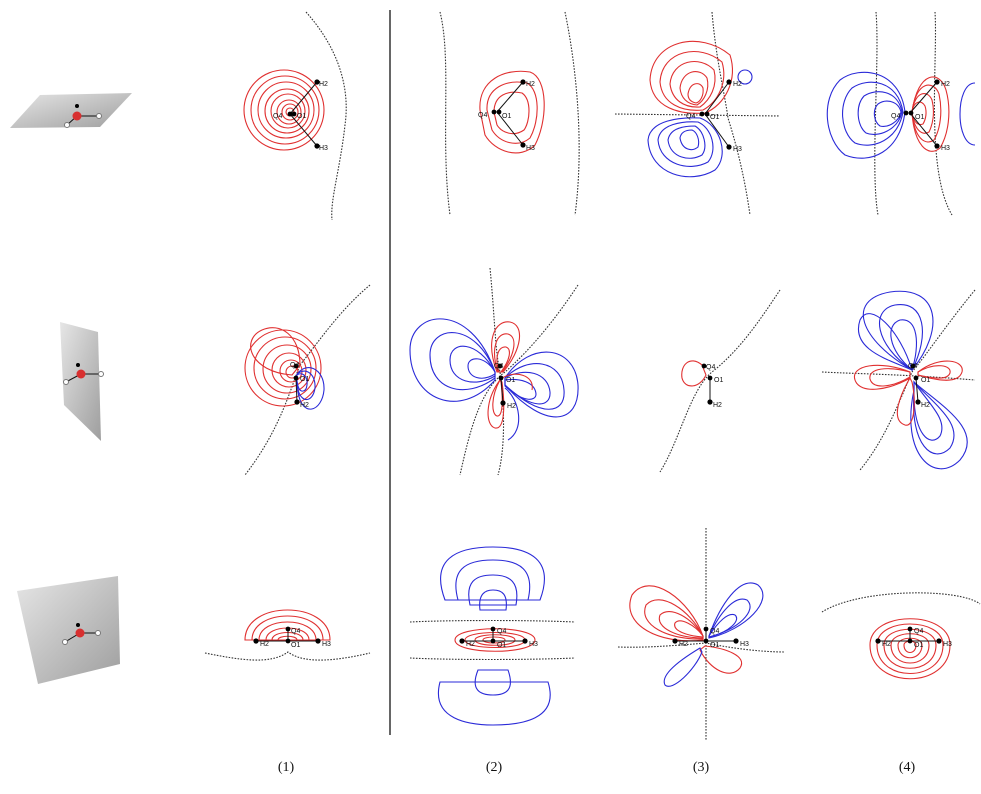 The width and height of the screenshot is (981, 794). I want to click on contour-panel-r1-c2: H2 Q4 O1 H3, so click(509, 113).